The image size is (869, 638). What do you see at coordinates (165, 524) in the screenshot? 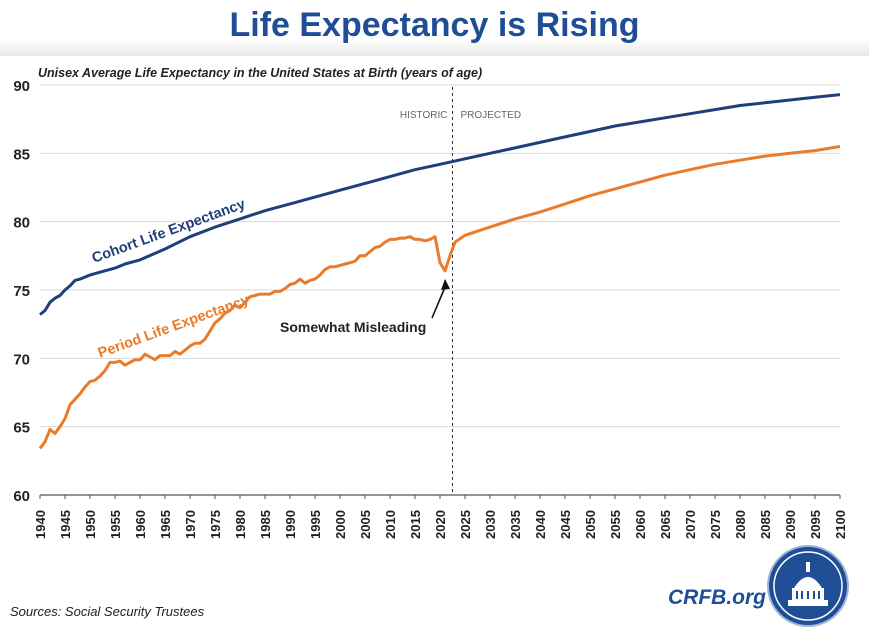
I see `x-tick-label: 1965` at bounding box center [165, 524].